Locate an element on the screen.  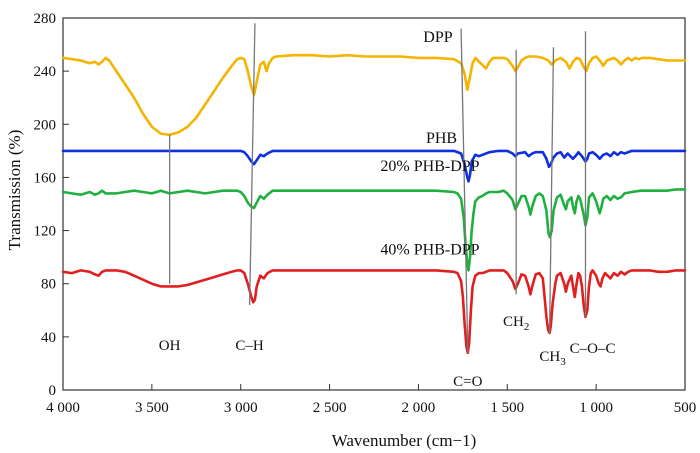
x-tick-label: 1 500 is located at coordinates (507, 408).